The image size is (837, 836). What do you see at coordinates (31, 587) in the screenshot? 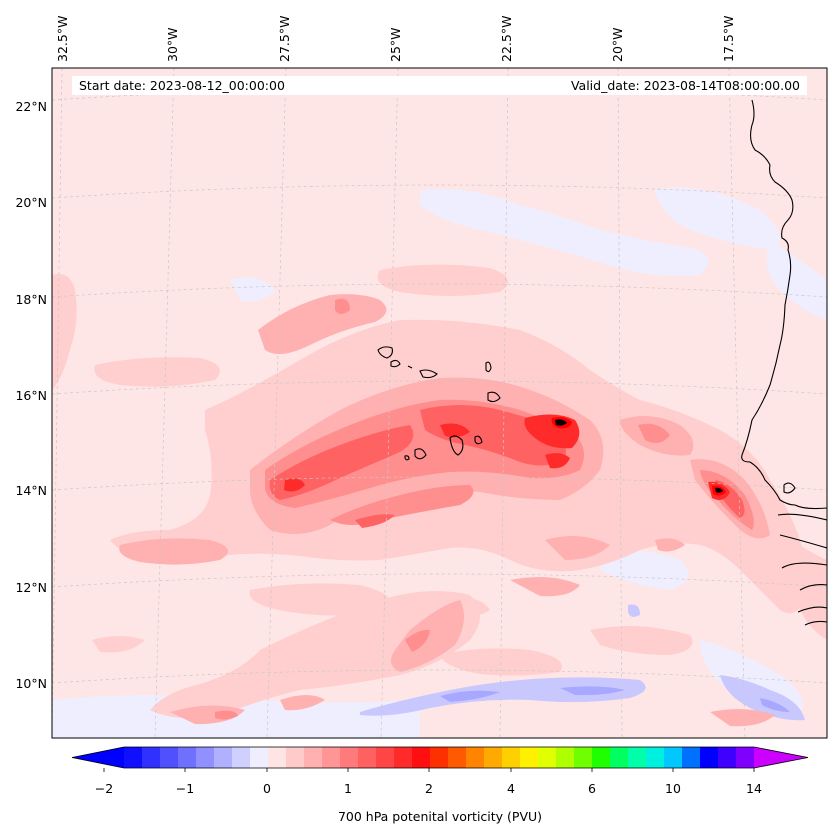
I see `lat-label-12n: 12°N` at bounding box center [31, 587].